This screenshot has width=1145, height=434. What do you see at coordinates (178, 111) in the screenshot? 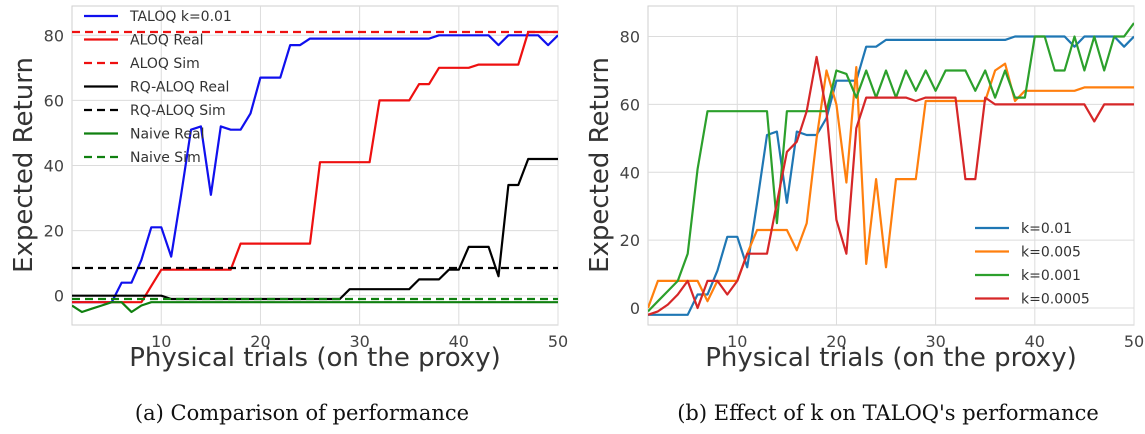
I see `legend-label: RQ-ALOQ Sim` at bounding box center [178, 111].